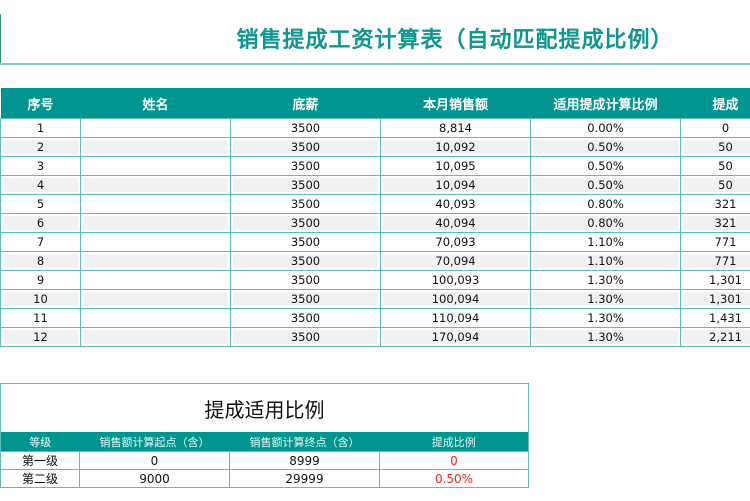  Describe the element at coordinates (454, 478) in the screenshot. I see `rate-cell: 0.50%` at that location.